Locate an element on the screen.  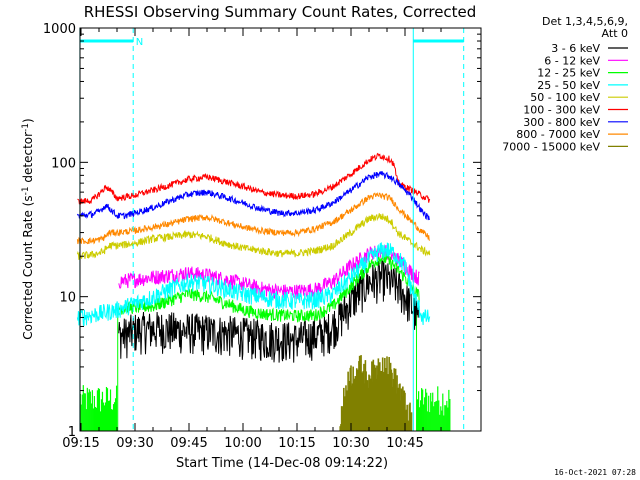
x-tick-label: 10:45 is located at coordinates (404, 443).